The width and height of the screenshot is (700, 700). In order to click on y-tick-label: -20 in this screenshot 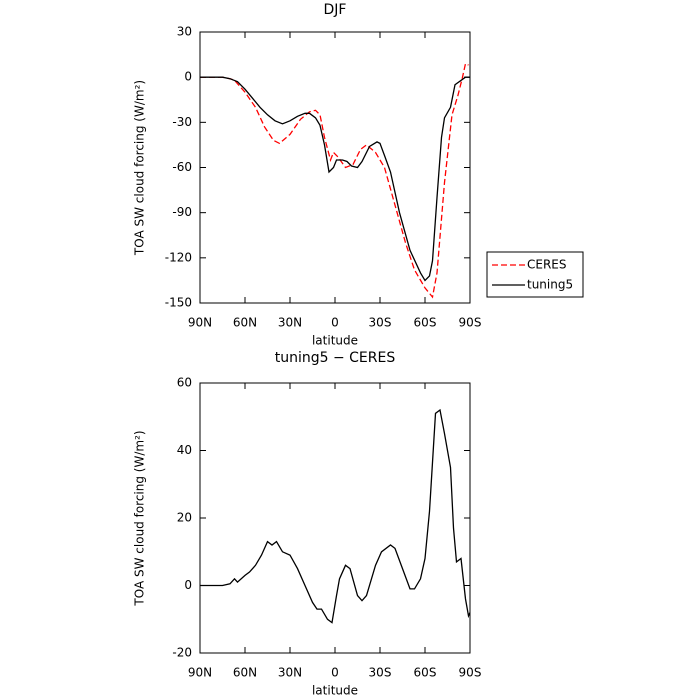, I will do `click(182, 653)`.